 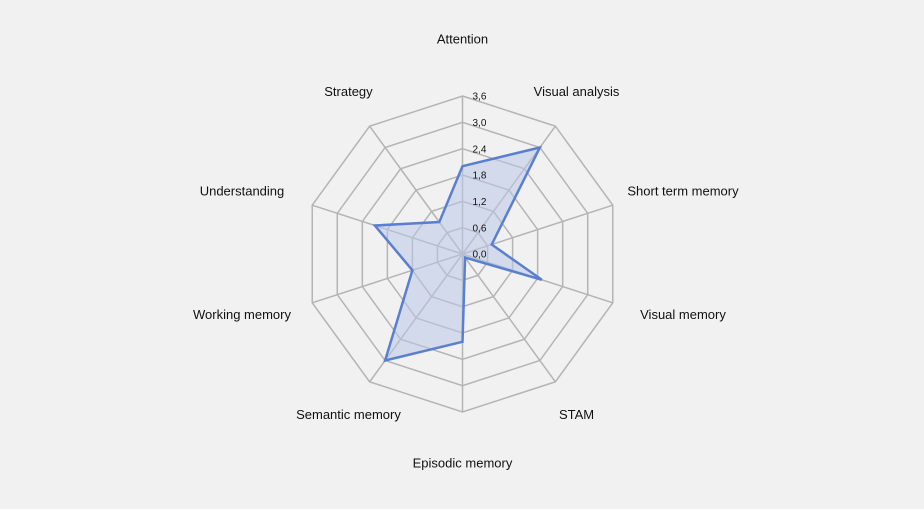 I want to click on radial-axis-ticks: 0,0 0,6 1,2 1,8 2,4 3,0 3,6, so click(x=480, y=176).